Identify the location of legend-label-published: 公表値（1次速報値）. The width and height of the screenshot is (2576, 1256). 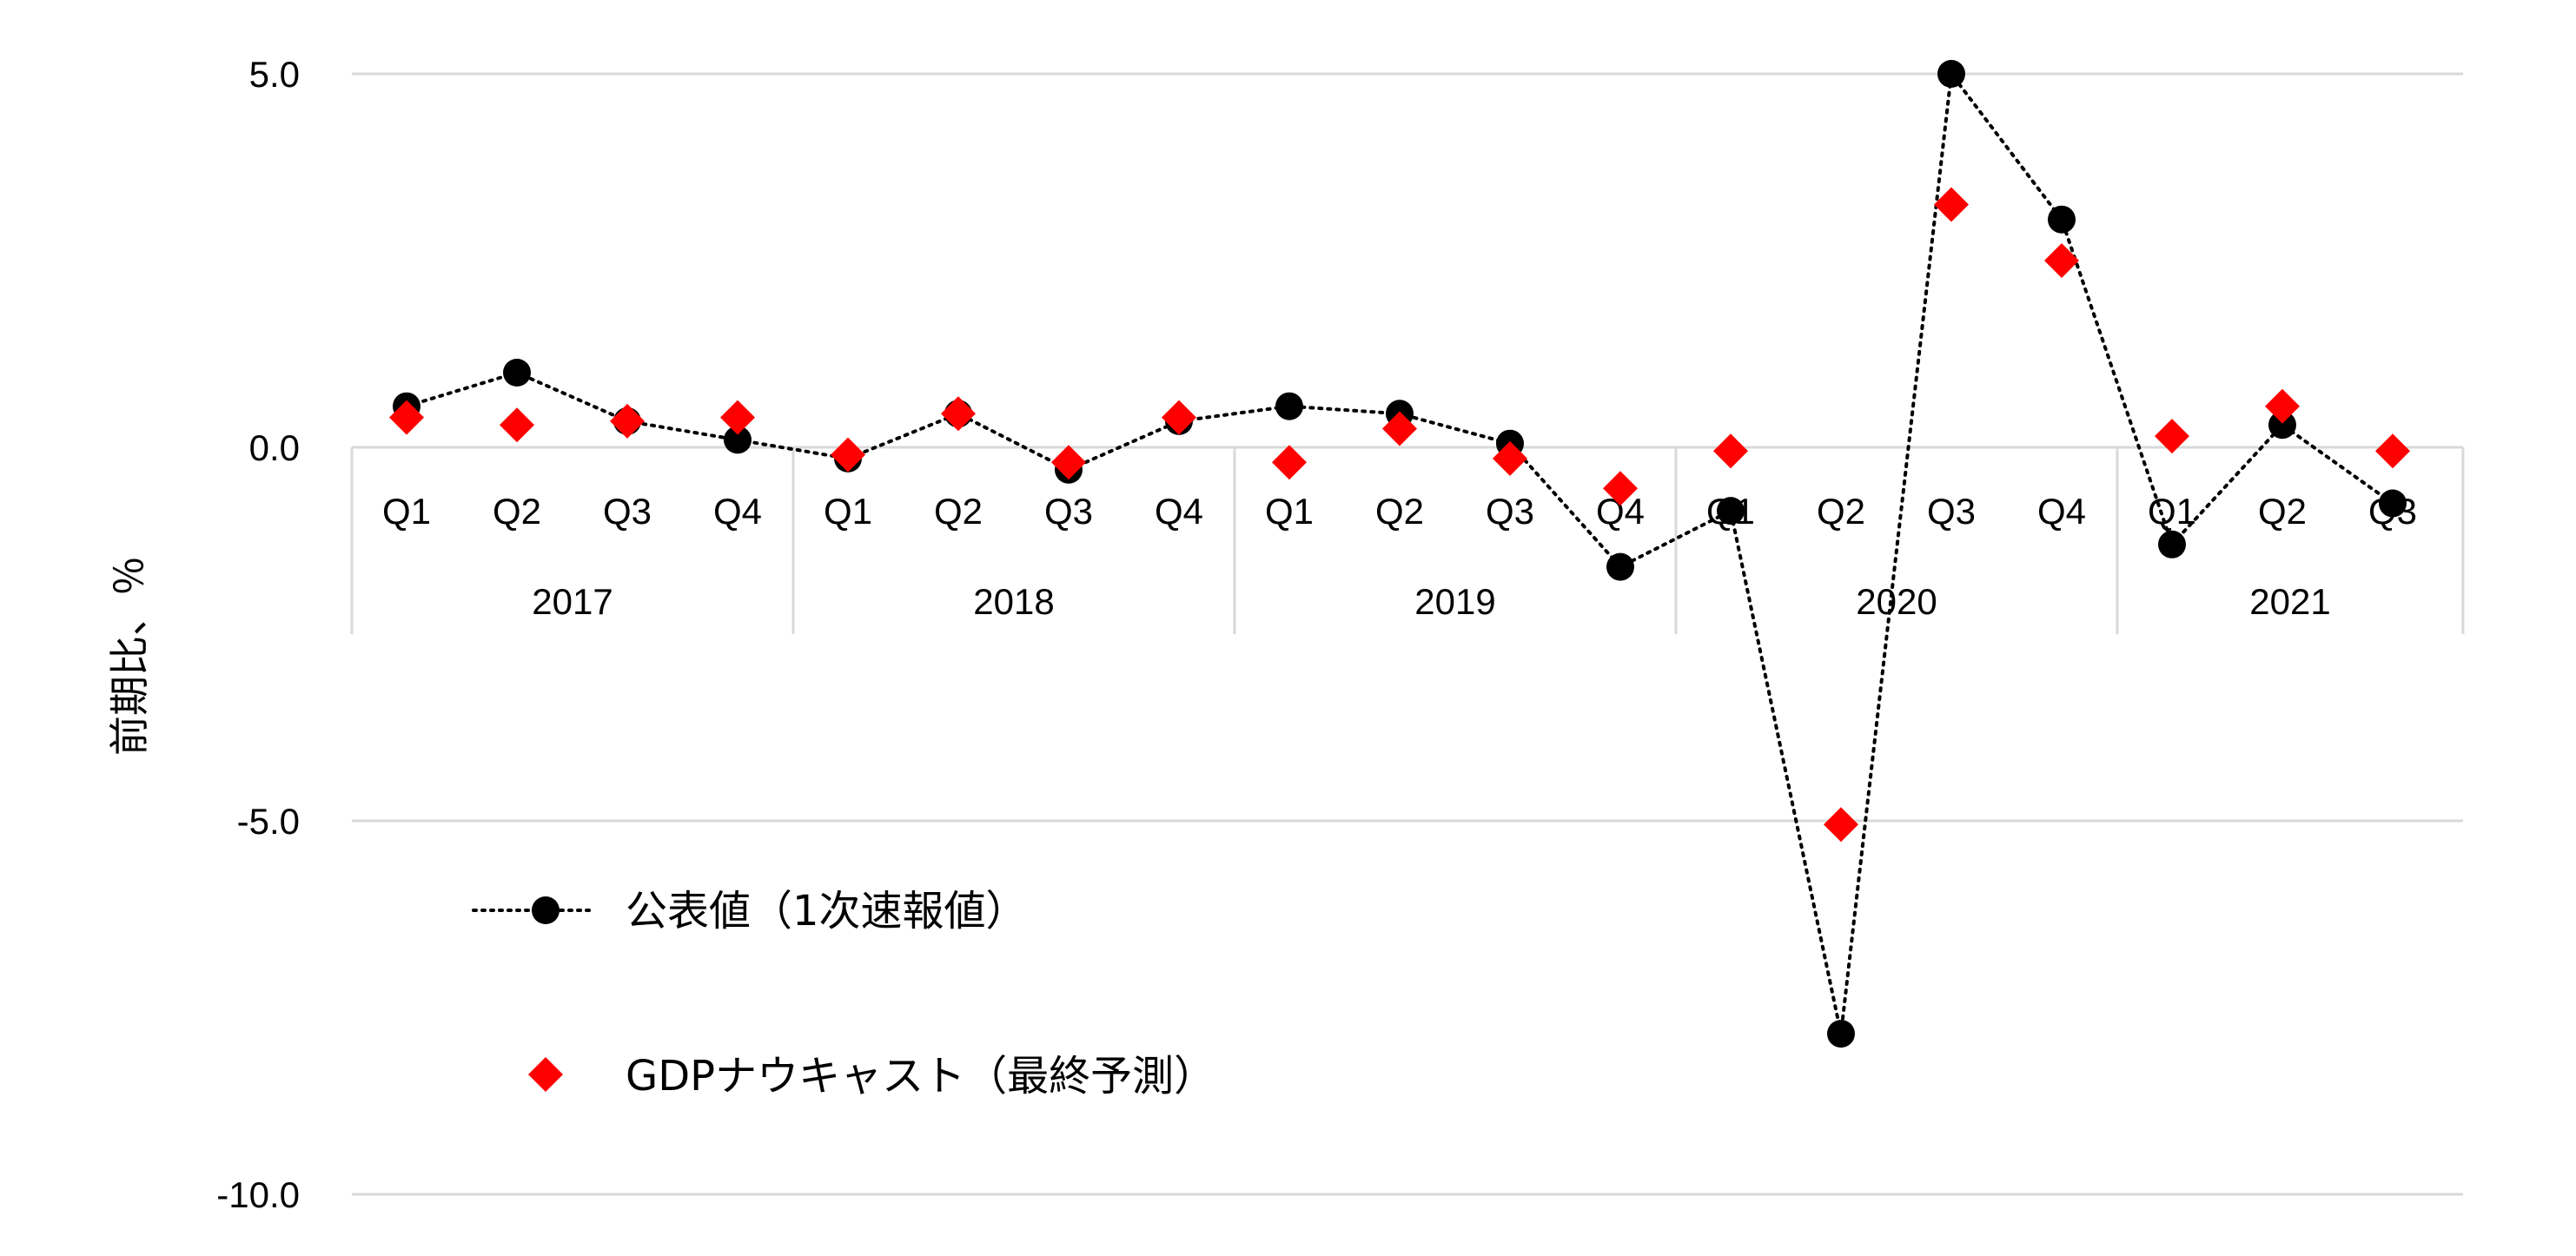
(827, 911).